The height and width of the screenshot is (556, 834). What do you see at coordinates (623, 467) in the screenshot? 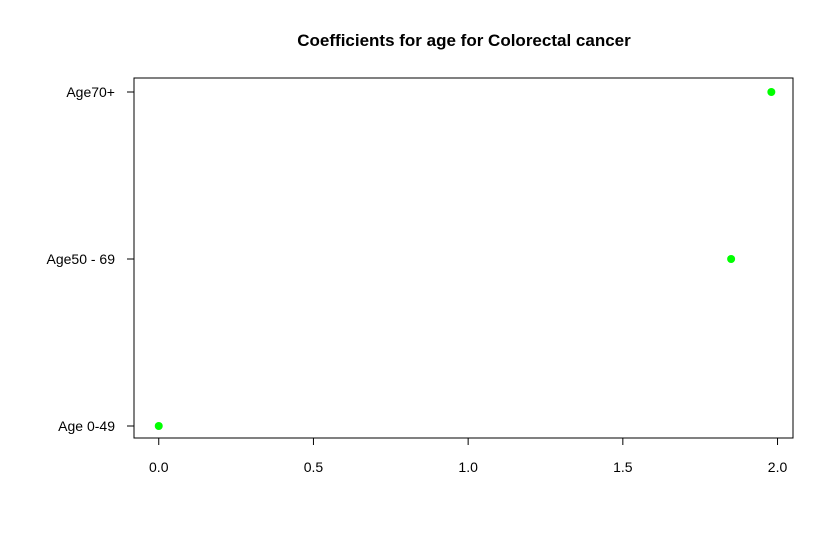
I see `x-tick-label: 1.5` at bounding box center [623, 467].